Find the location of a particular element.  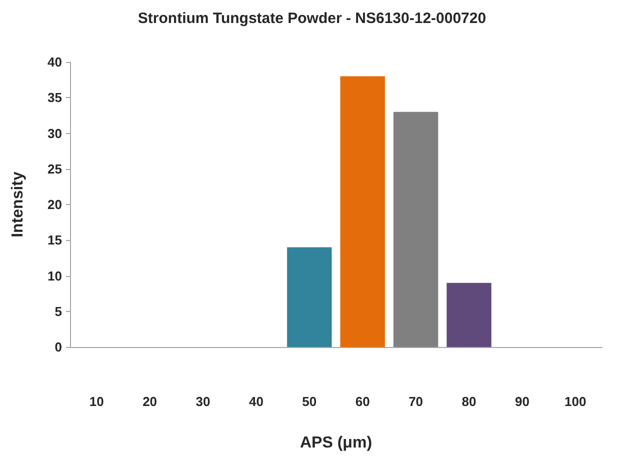

chart-title: Strontium Tungstate Powder - NS6130-12-000720 is located at coordinates (312, 18).